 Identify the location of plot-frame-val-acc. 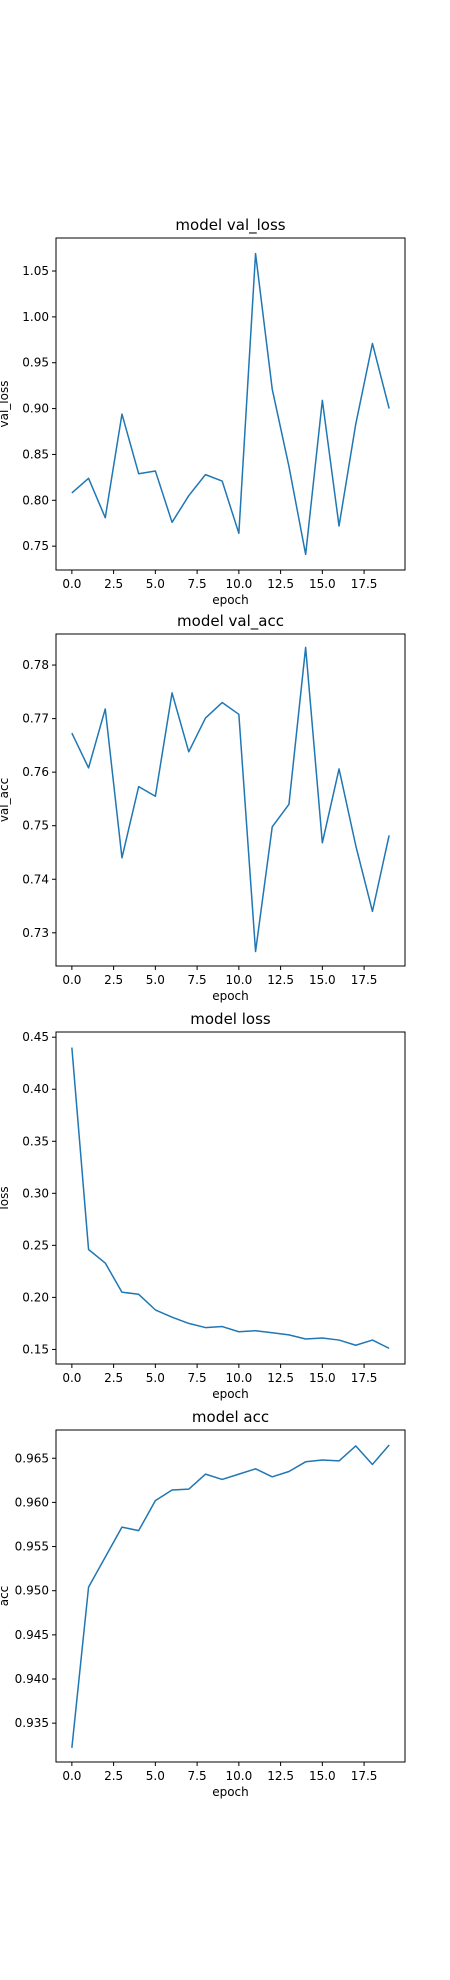
(230, 800).